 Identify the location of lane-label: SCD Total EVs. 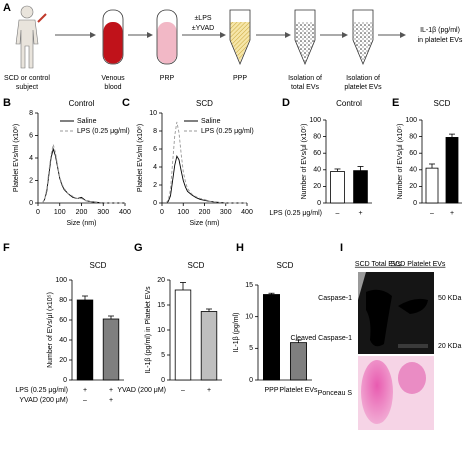
(378, 264).